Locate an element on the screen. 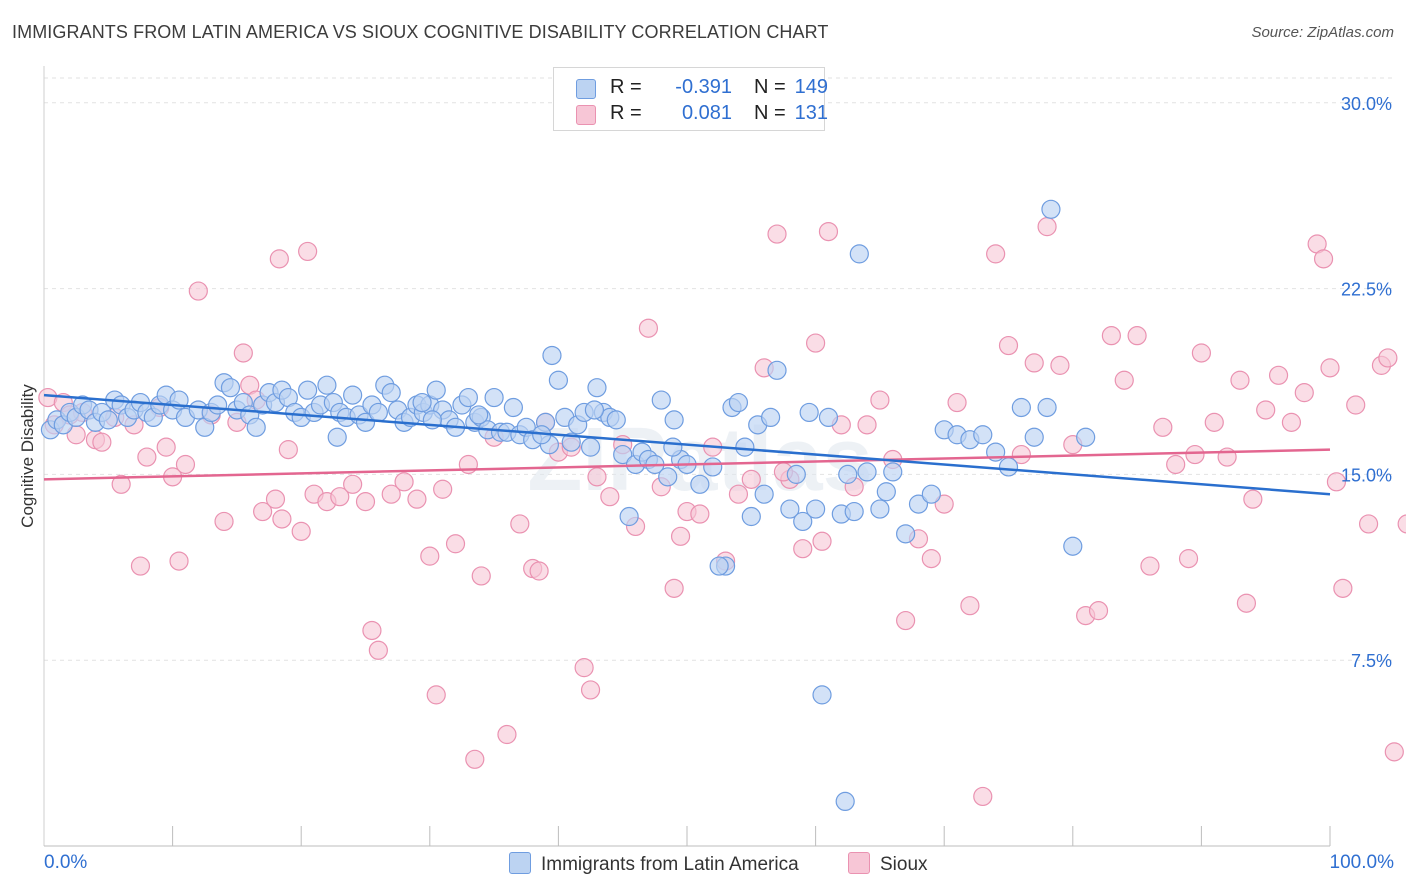 The width and height of the screenshot is (1406, 892). legend-n-value: 149 is located at coordinates (811, 87).